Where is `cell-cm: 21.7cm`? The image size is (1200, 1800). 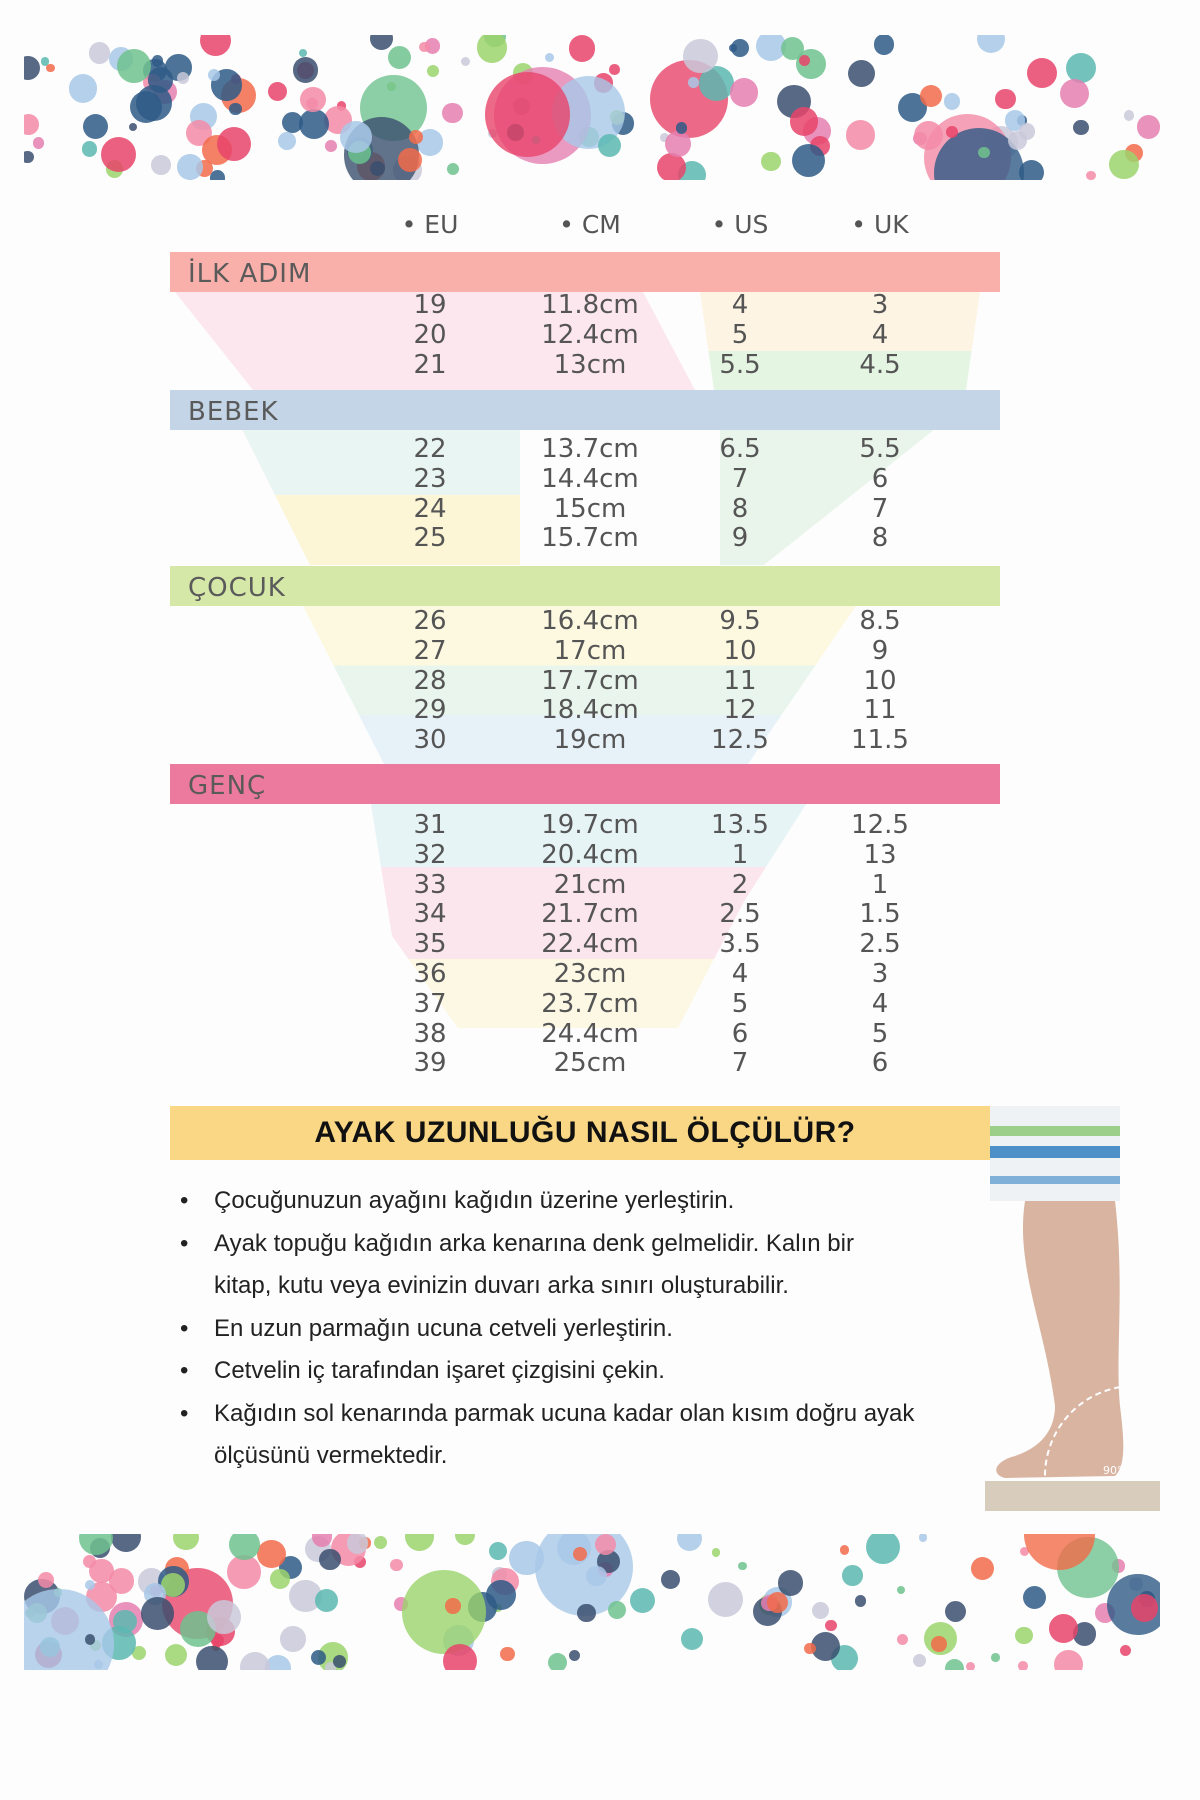 cell-cm: 21.7cm is located at coordinates (590, 914).